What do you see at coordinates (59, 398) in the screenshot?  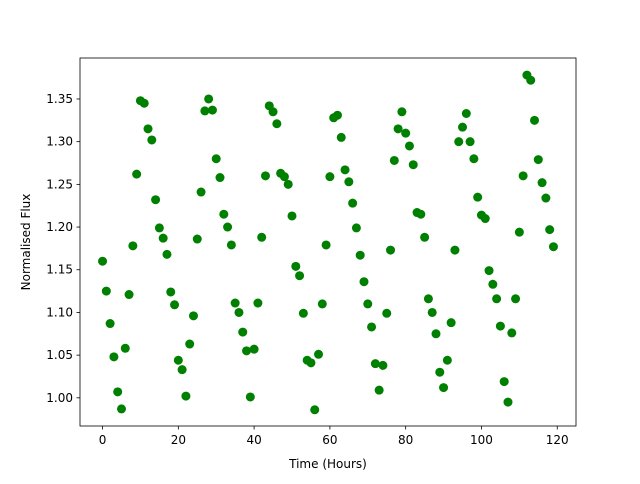 I see `y-tick-label: 1.00` at bounding box center [59, 398].